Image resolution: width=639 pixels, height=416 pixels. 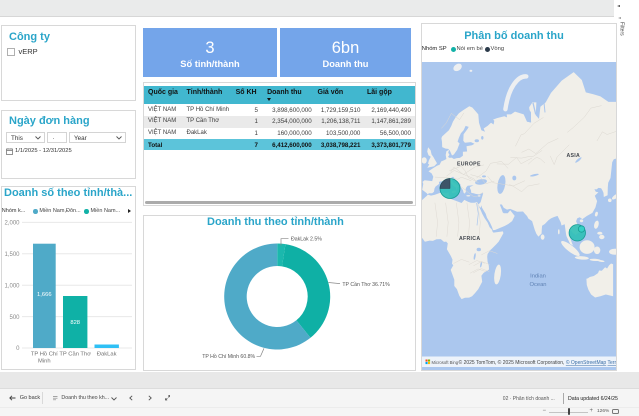 I want to click on svg-text: 828, so click(x=75, y=323).